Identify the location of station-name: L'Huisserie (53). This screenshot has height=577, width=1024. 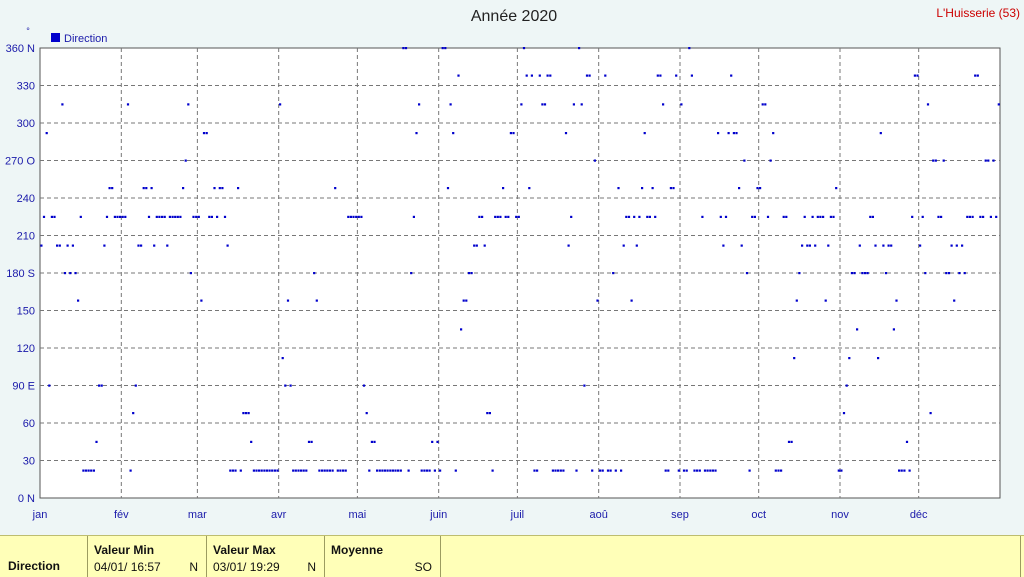
(978, 13).